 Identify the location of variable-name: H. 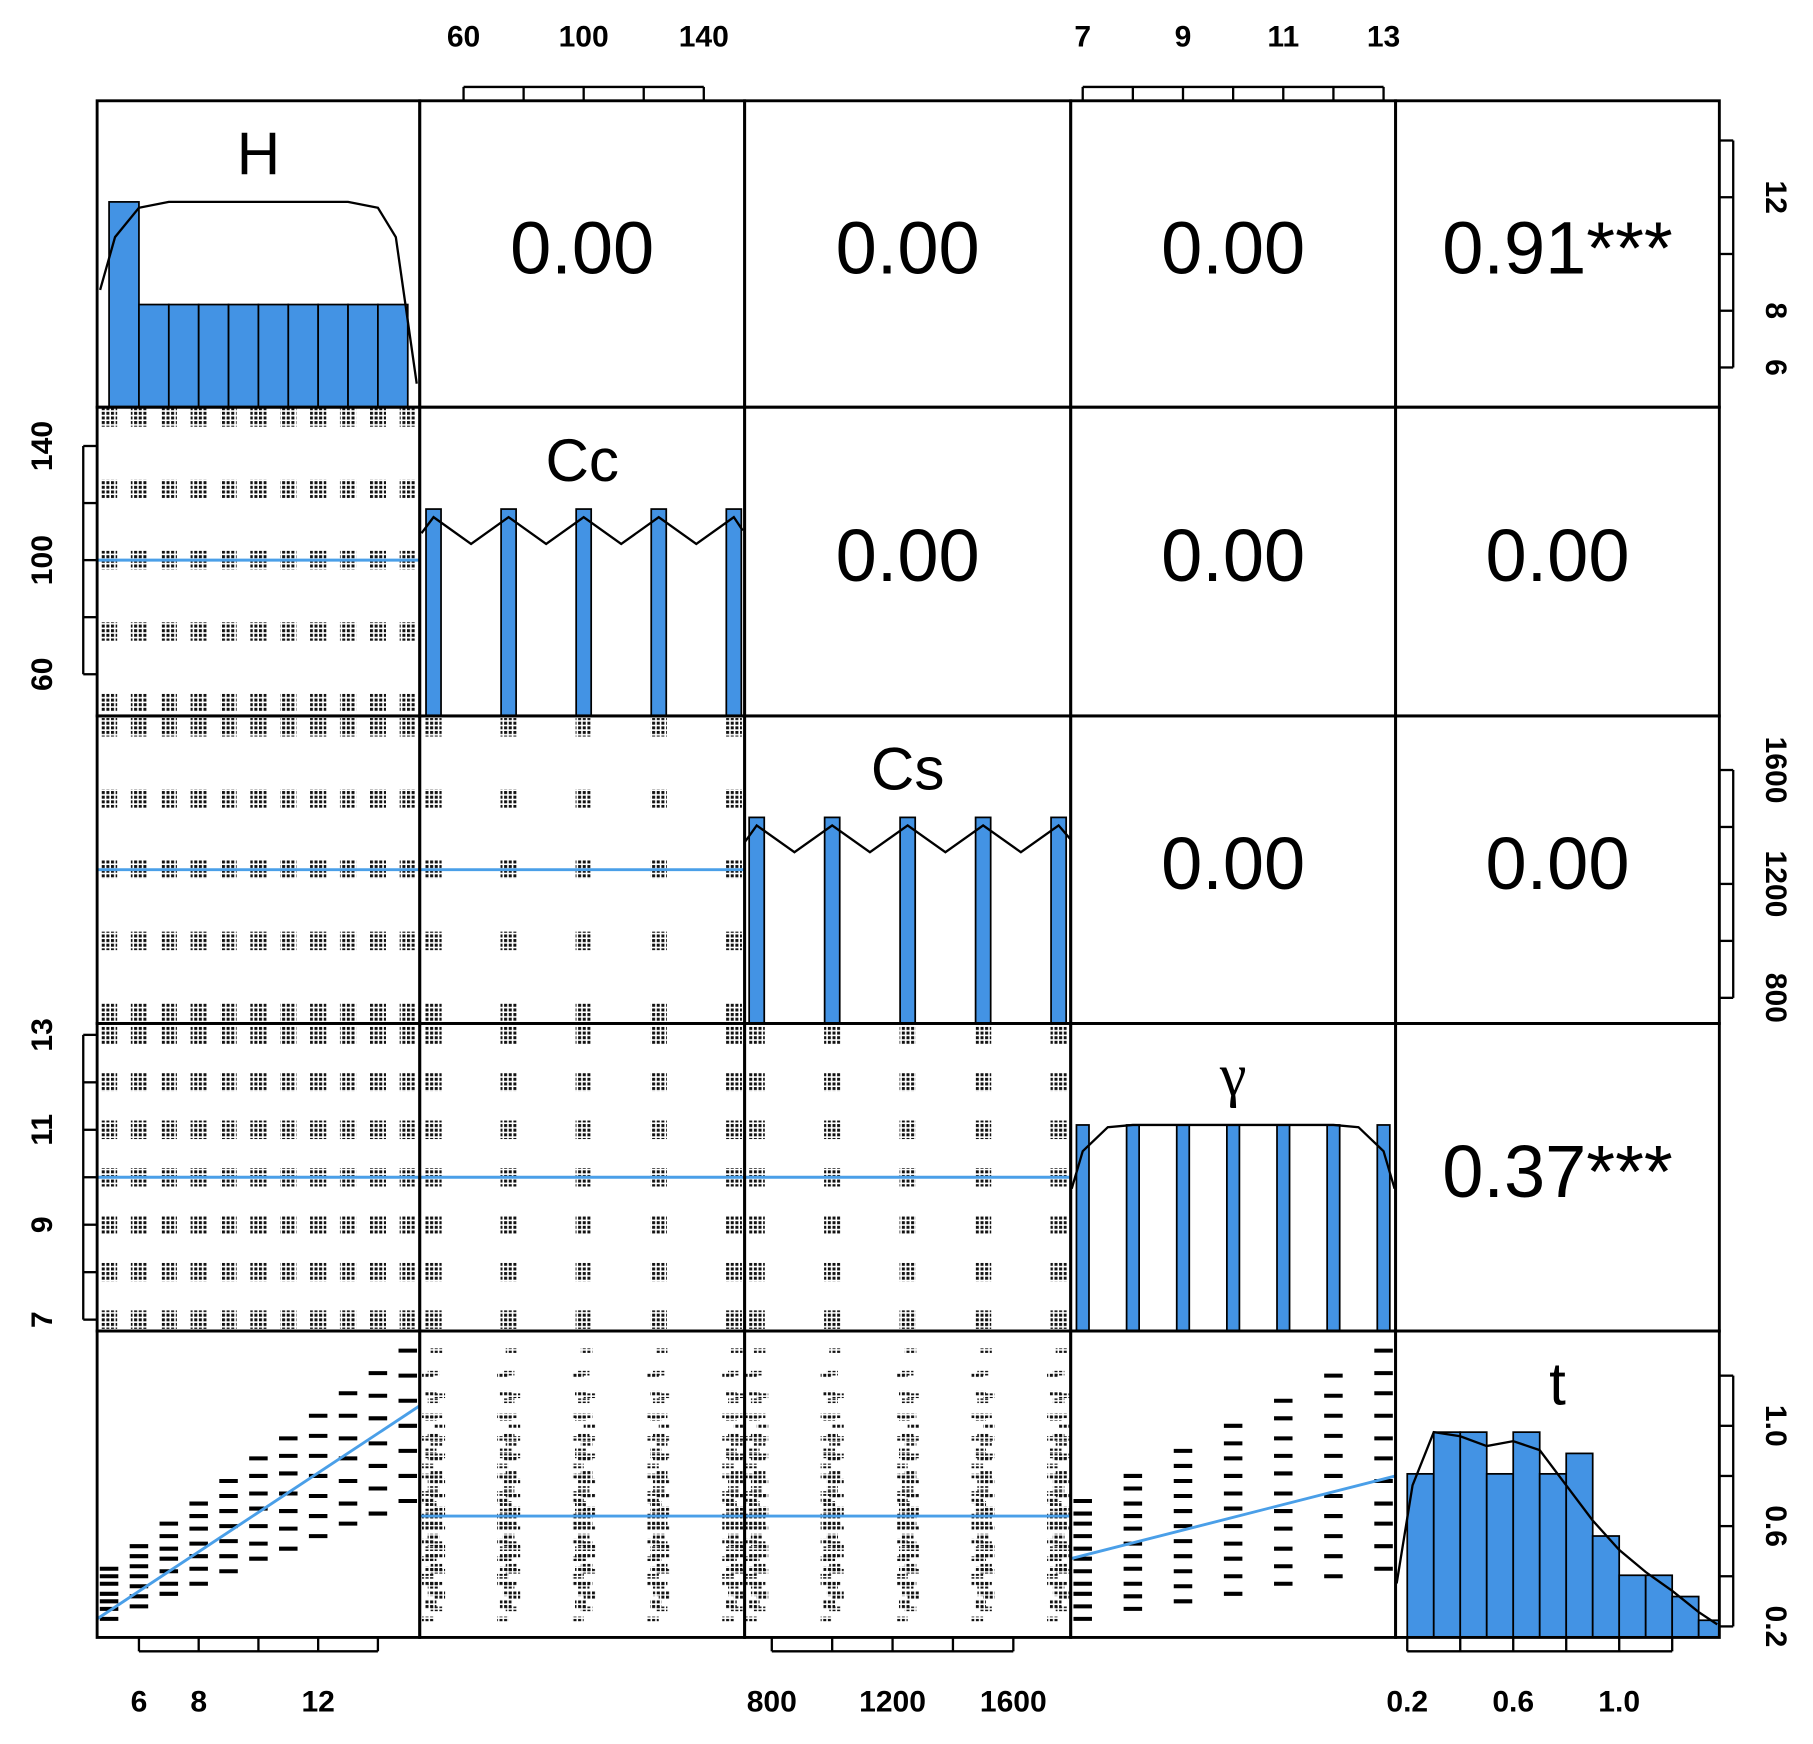
(258, 153).